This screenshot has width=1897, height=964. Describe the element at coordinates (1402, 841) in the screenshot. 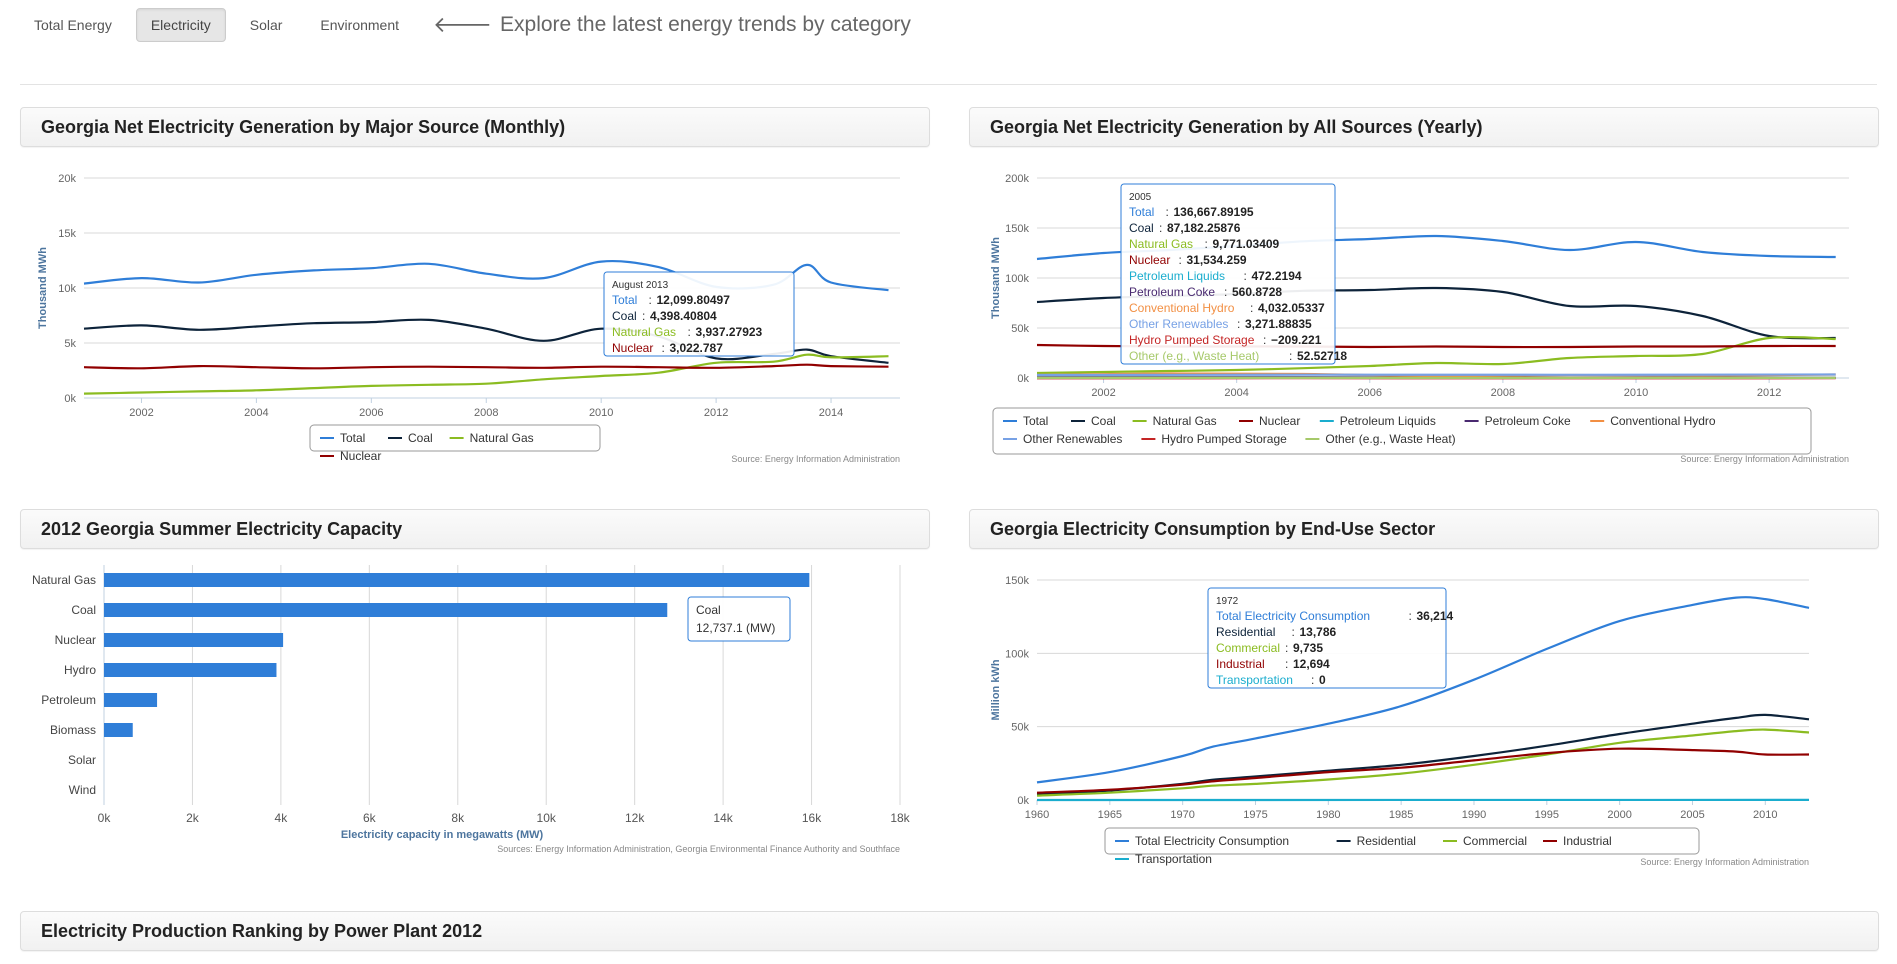

I see `legend-box` at that location.